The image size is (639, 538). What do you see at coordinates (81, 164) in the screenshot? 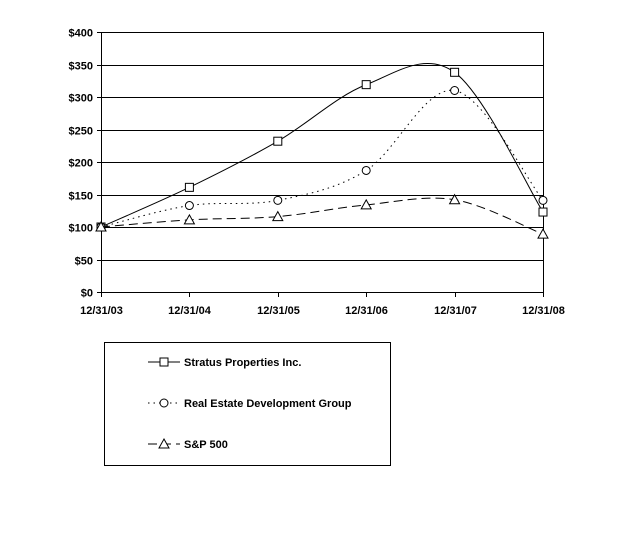
I see `y-tick-label: $200` at bounding box center [81, 164].